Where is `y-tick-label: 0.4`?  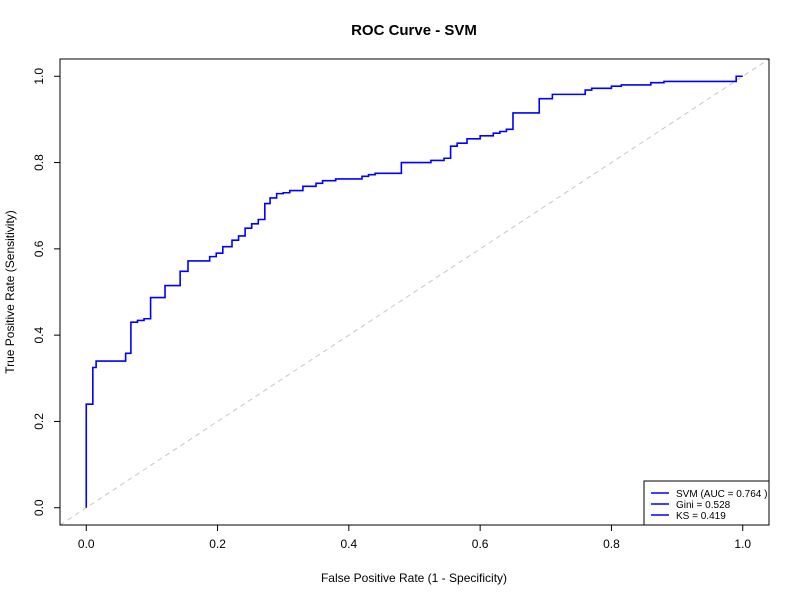
y-tick-label: 0.4 is located at coordinates (39, 334).